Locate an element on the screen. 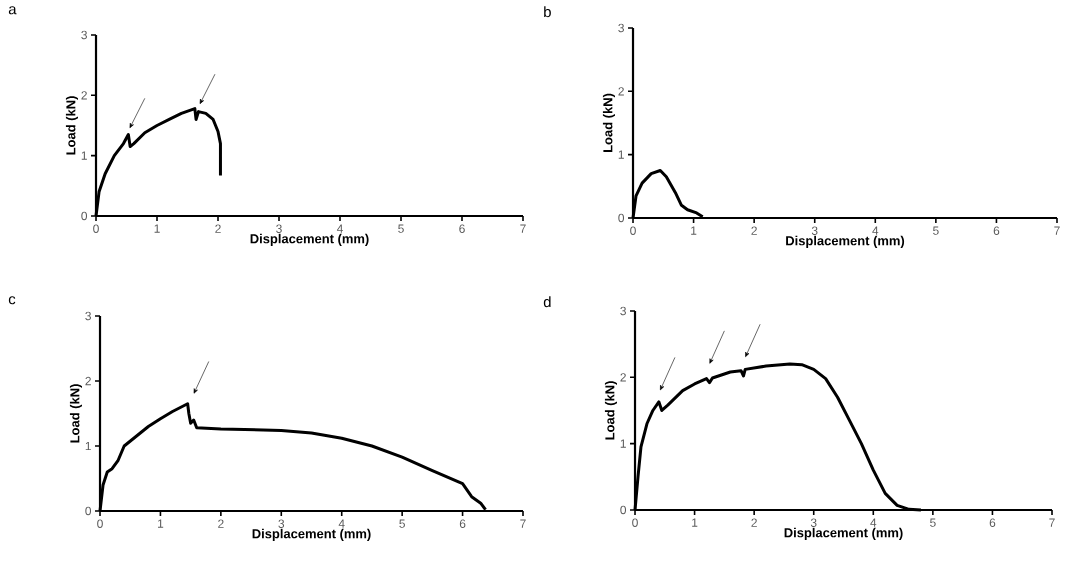  chart-title: d is located at coordinates (547, 302).